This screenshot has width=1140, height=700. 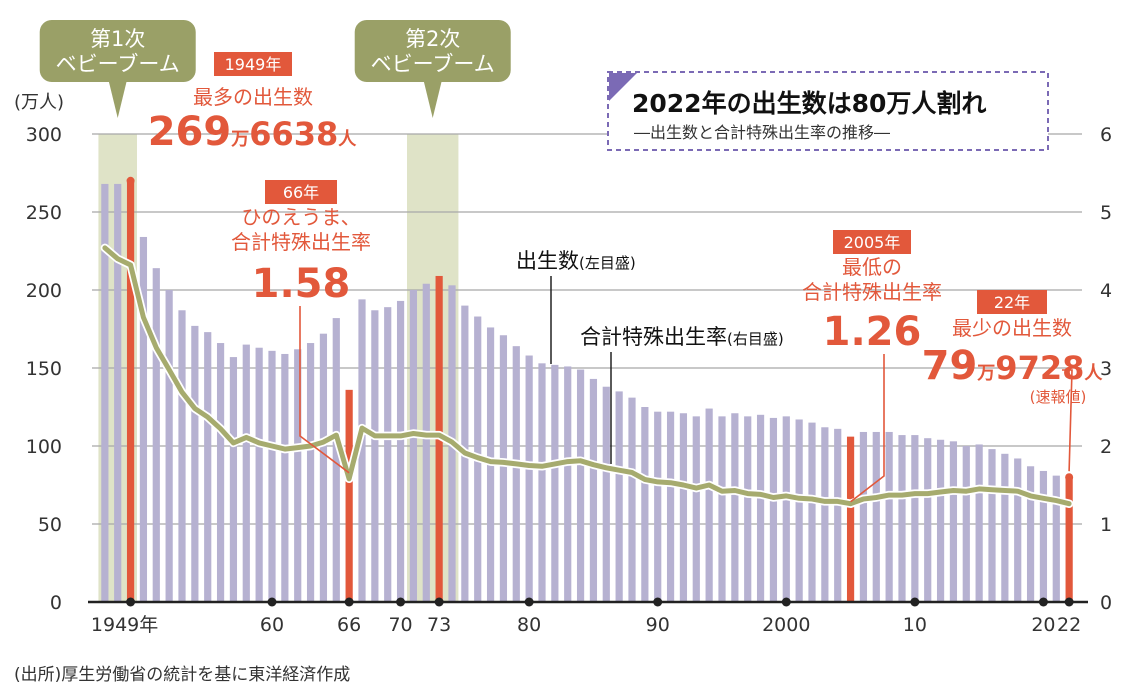 What do you see at coordinates (293, 134) in the screenshot?
I see `big-number-2: 6638` at bounding box center [293, 134].